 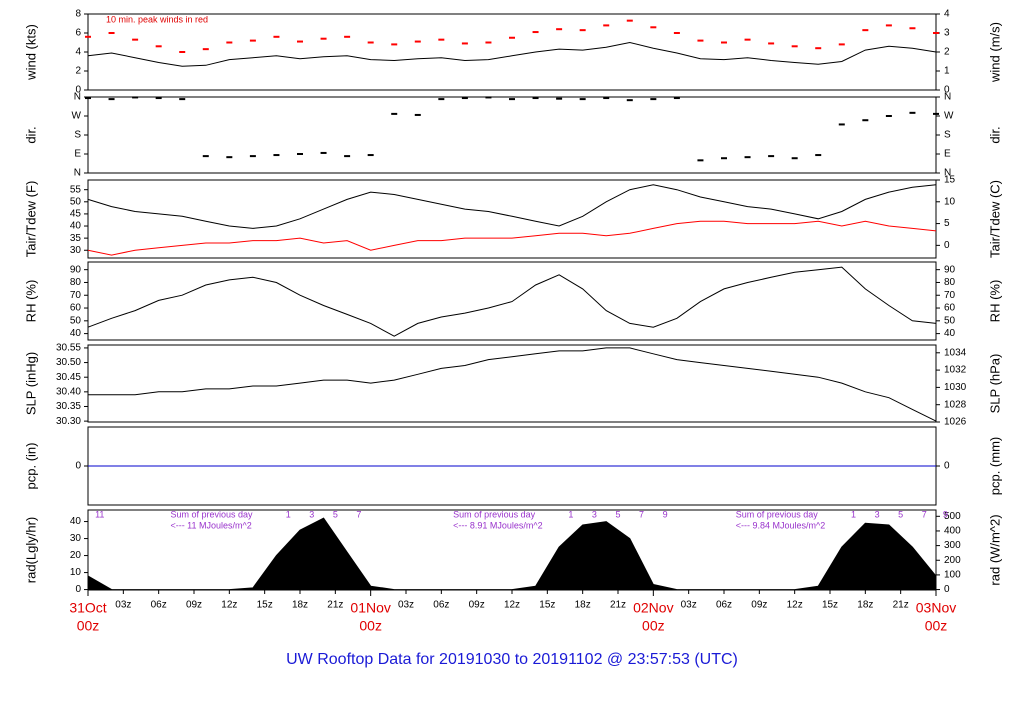 What do you see at coordinates (77, 97) in the screenshot?
I see `y-tick-label: N` at bounding box center [77, 97].